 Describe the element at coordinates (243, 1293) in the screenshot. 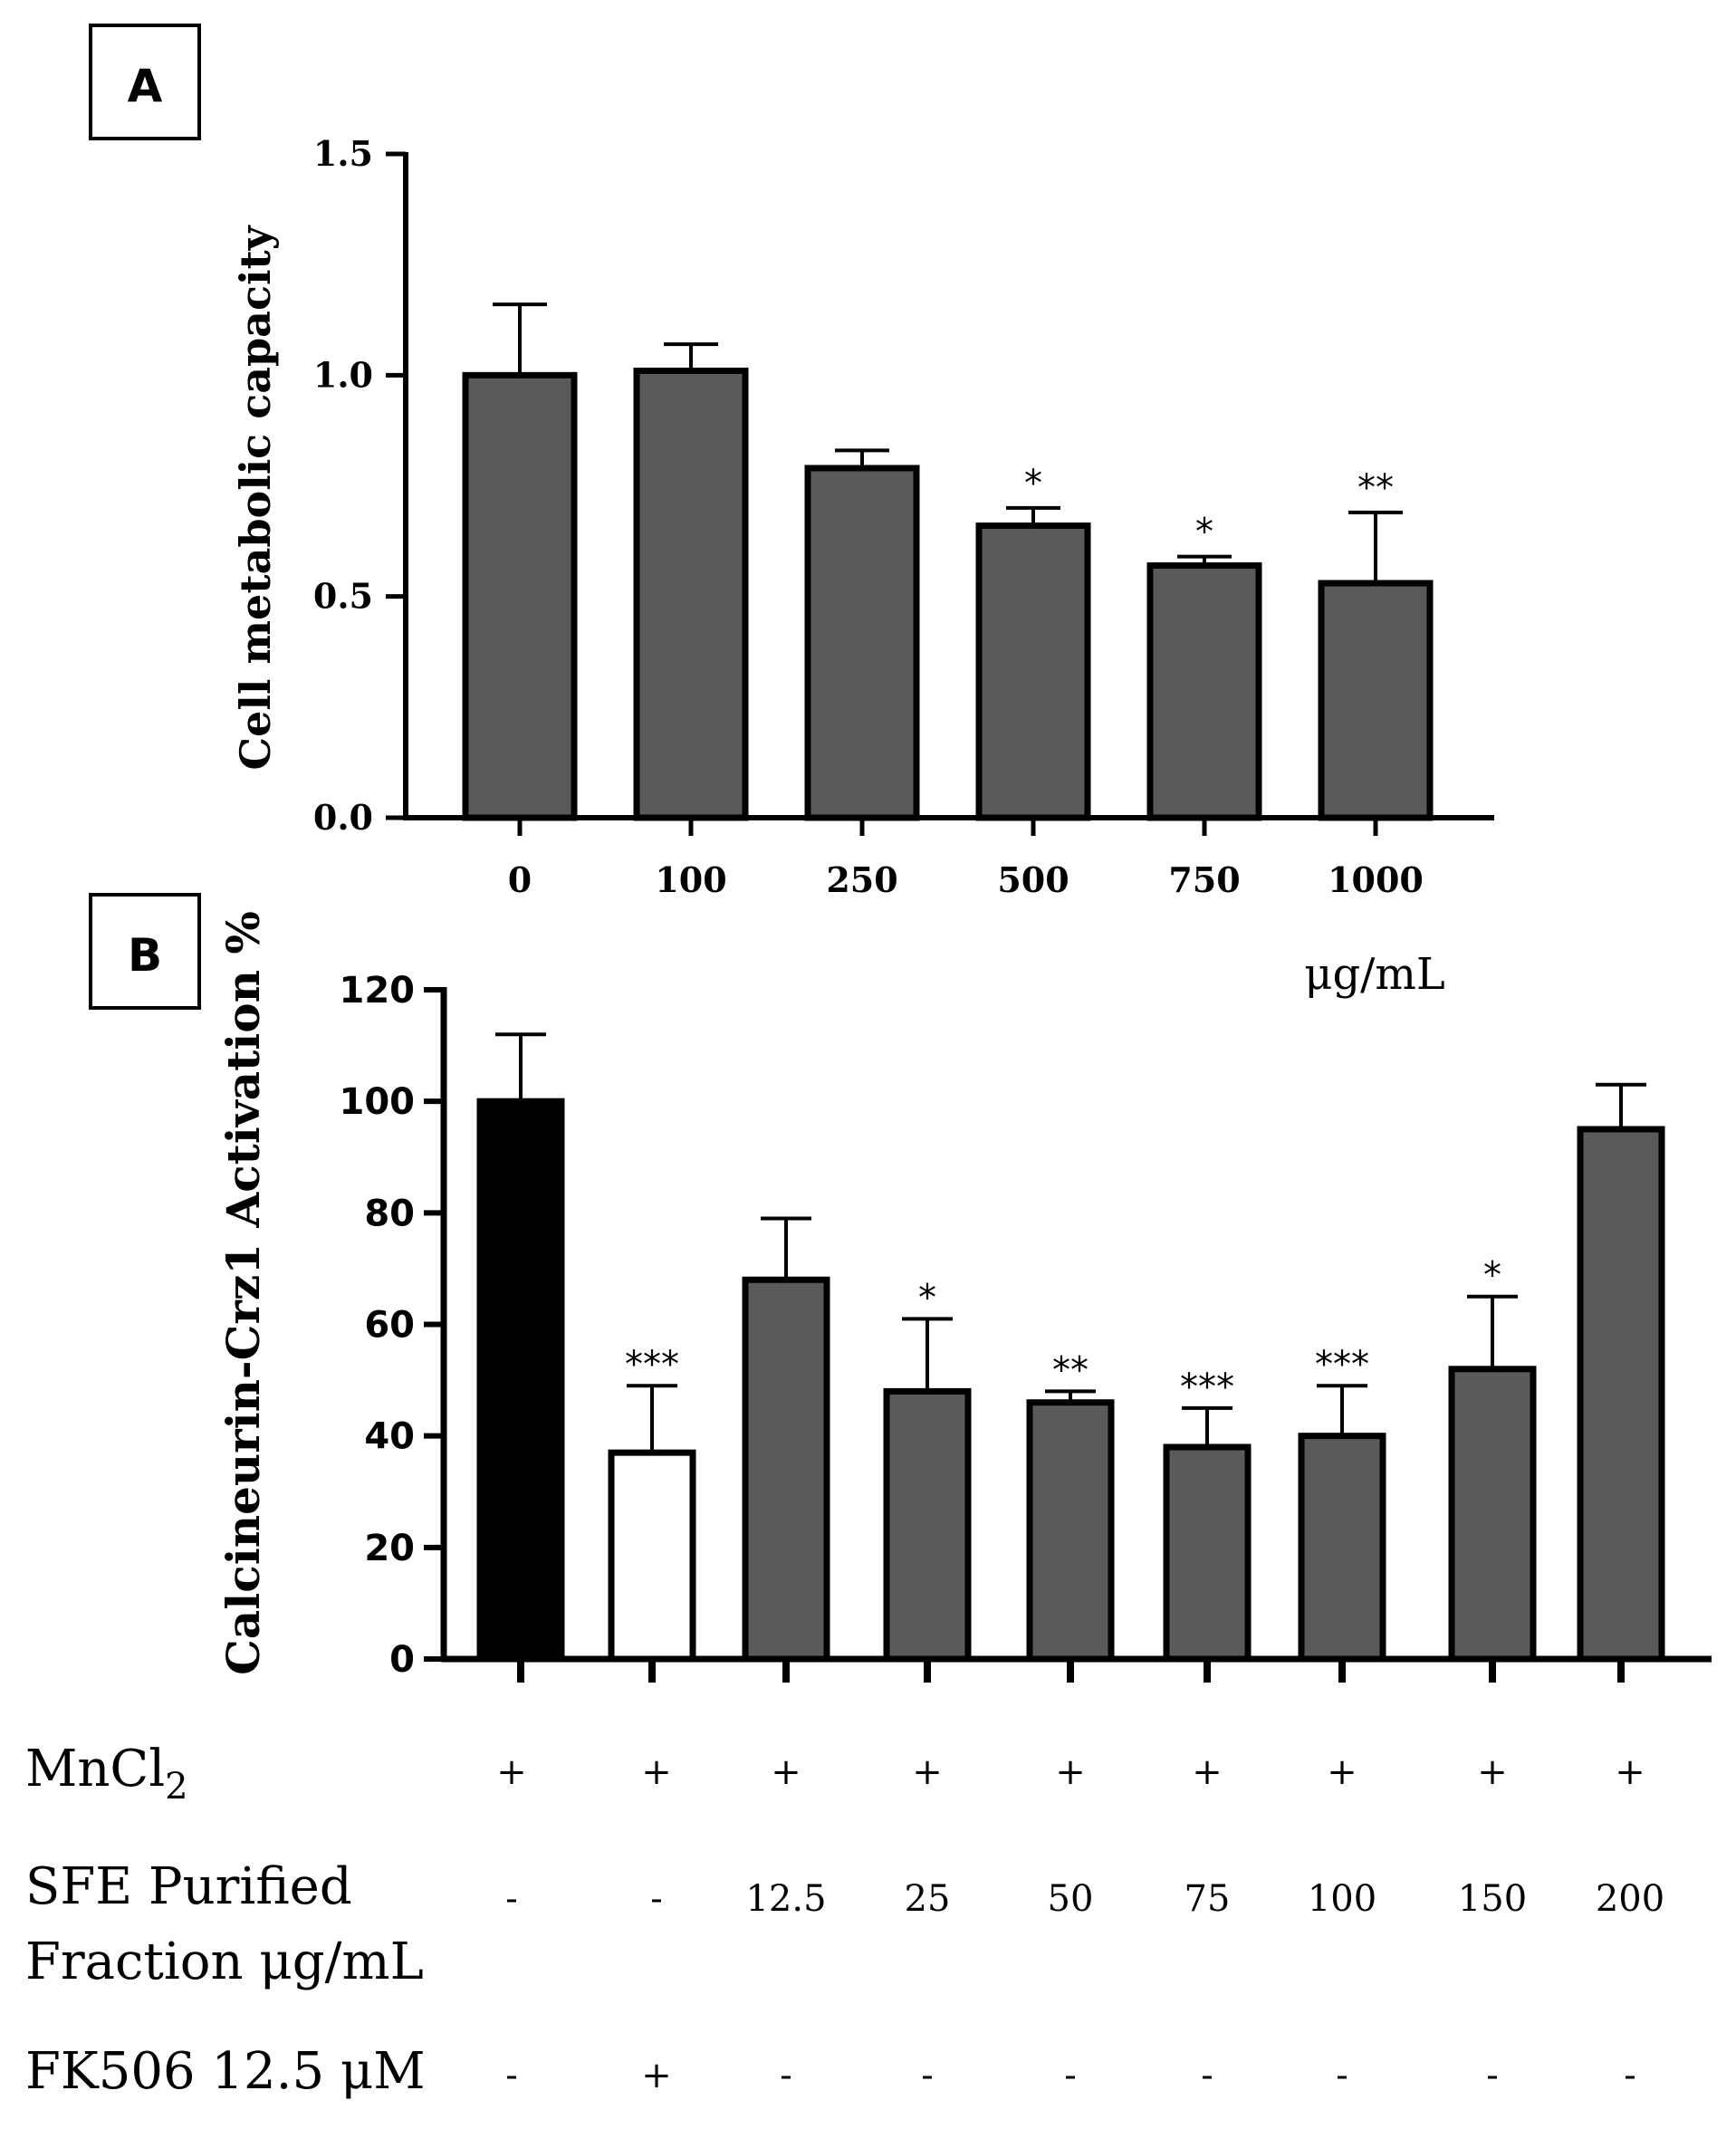

I see `panel-b-y-axis-title: Calcineurin-Crz1 Activation %` at that location.